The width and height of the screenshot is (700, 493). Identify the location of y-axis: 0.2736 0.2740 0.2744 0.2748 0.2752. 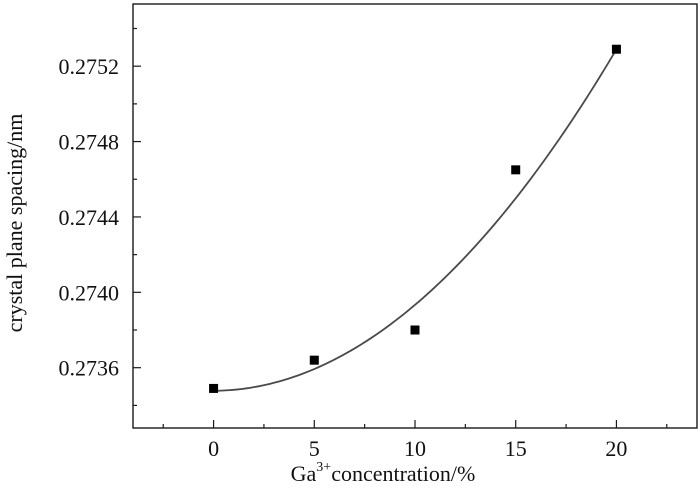
(100, 216).